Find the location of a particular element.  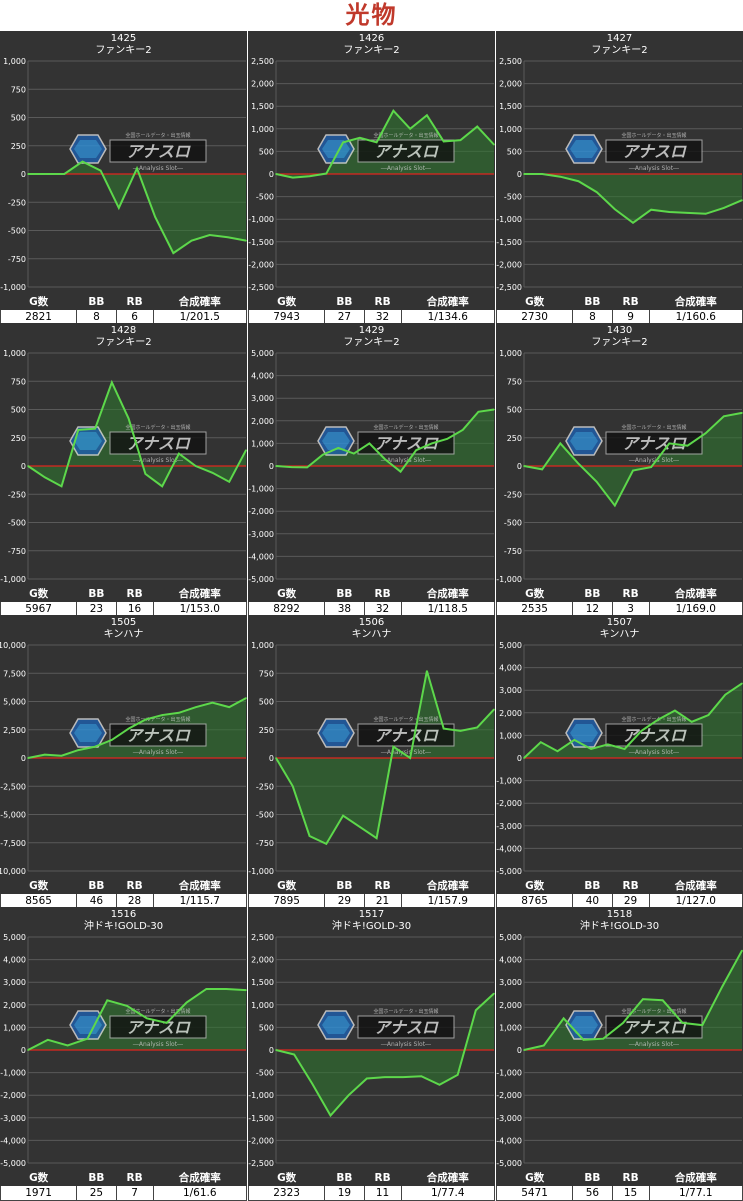

stats-rb: 9 is located at coordinates (630, 317).